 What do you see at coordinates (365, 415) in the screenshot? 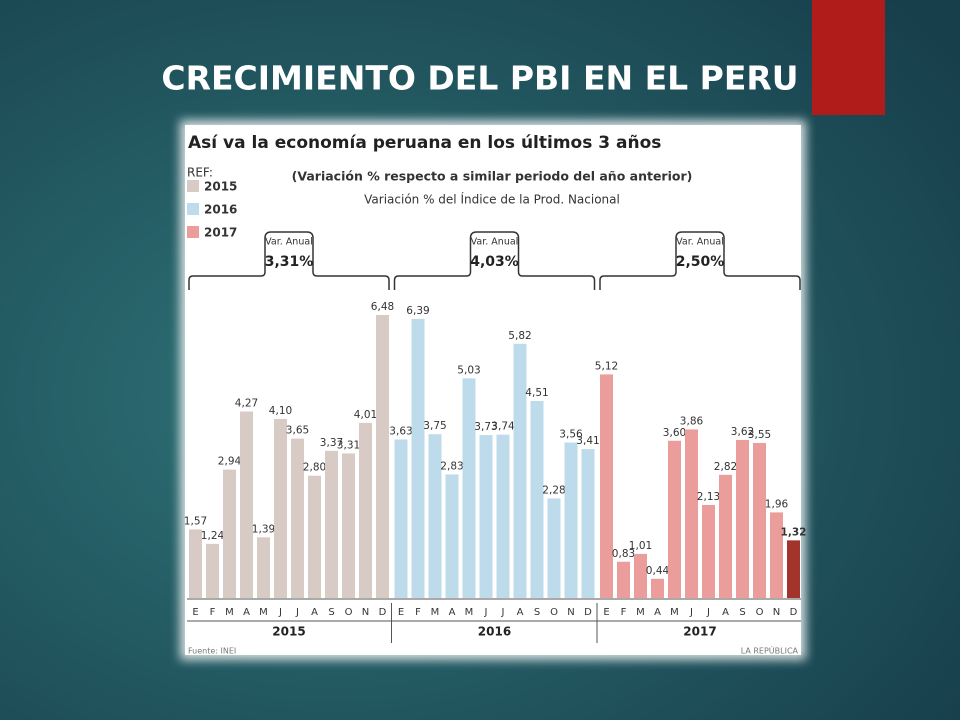
I see `value-label: 4,01` at bounding box center [365, 415].